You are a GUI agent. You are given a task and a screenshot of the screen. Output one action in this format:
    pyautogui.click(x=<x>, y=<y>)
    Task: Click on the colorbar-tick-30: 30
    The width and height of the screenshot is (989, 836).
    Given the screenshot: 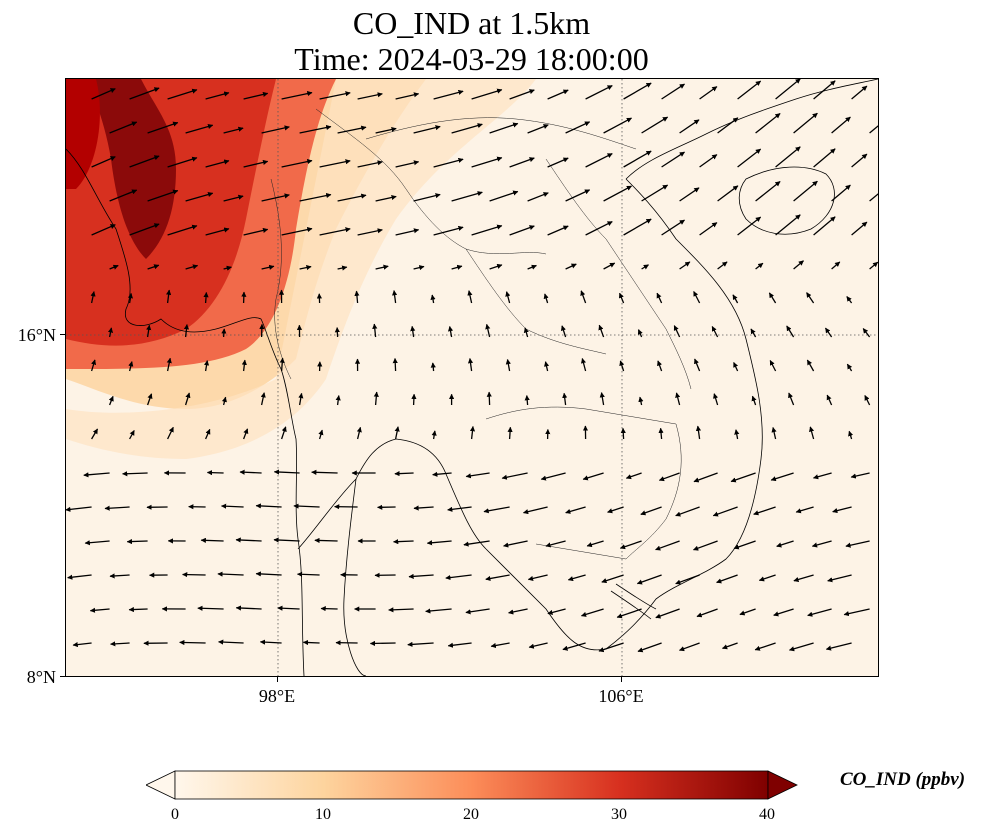 What is the action you would take?
    pyautogui.click(x=619, y=814)
    